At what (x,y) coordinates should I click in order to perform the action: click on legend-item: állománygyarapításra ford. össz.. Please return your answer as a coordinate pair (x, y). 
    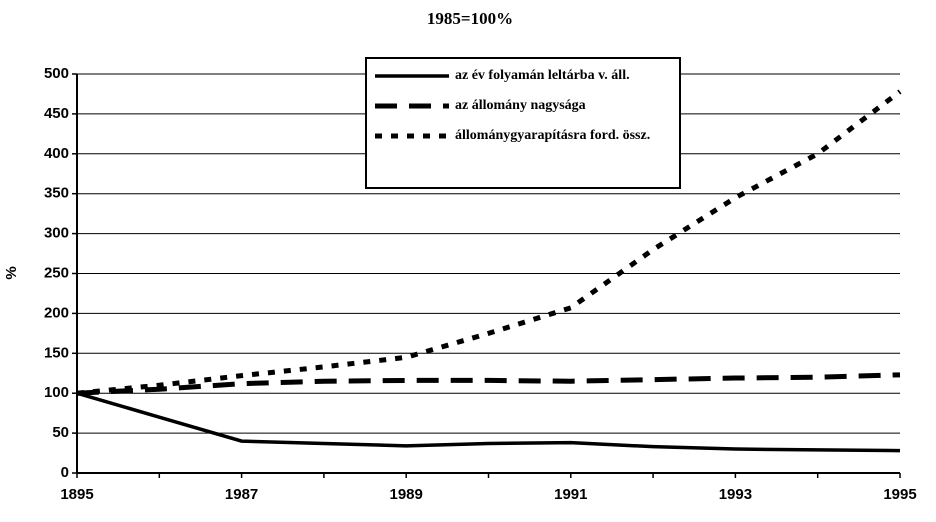
    Looking at the image, I should click on (523, 136).